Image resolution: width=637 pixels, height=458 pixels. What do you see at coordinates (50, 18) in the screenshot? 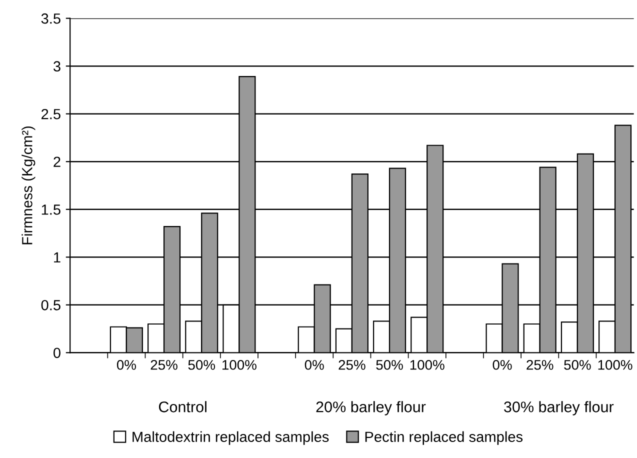
I see `y-tick-label: 3.5` at bounding box center [50, 18].